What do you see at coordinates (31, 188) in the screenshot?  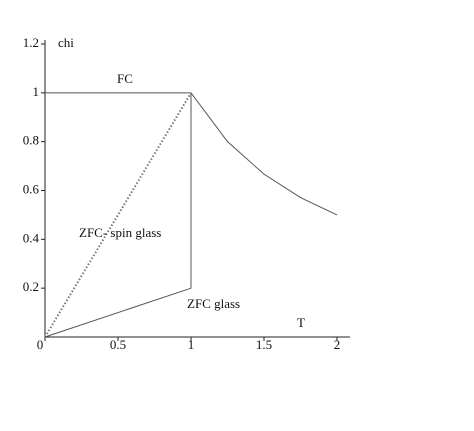 I see `y-tick-label: 0.6` at bounding box center [31, 188].